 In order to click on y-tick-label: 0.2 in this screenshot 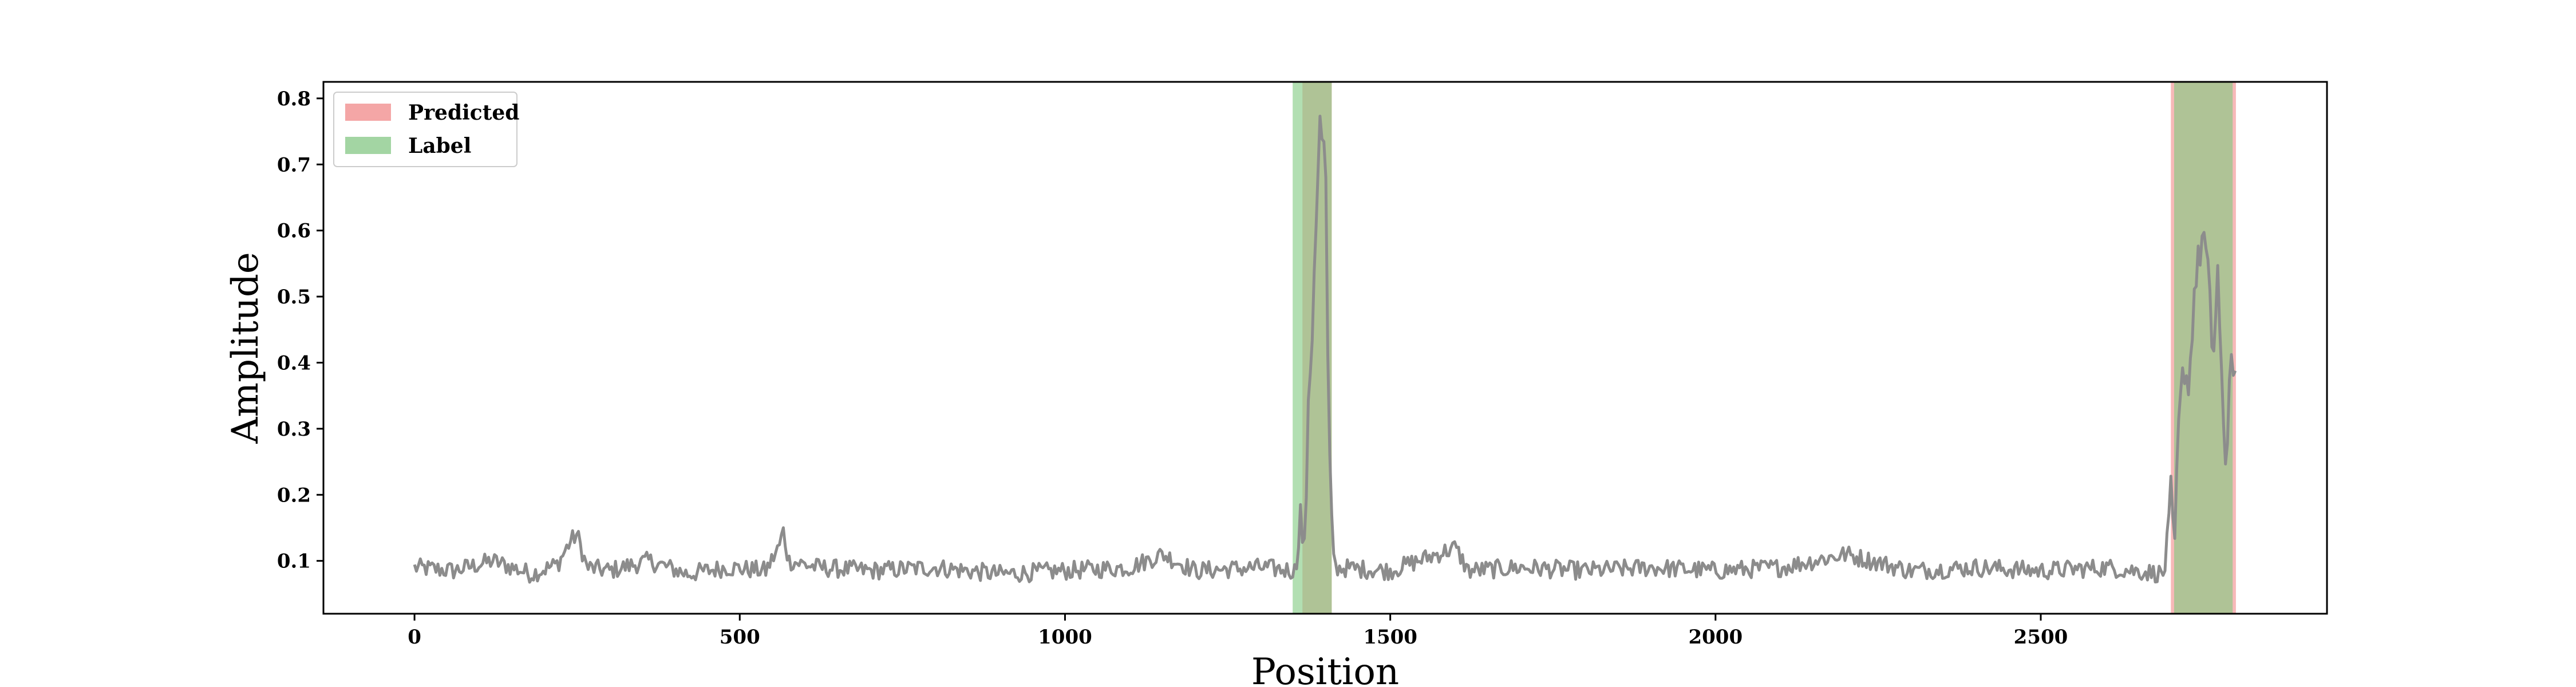, I will do `click(294, 495)`.